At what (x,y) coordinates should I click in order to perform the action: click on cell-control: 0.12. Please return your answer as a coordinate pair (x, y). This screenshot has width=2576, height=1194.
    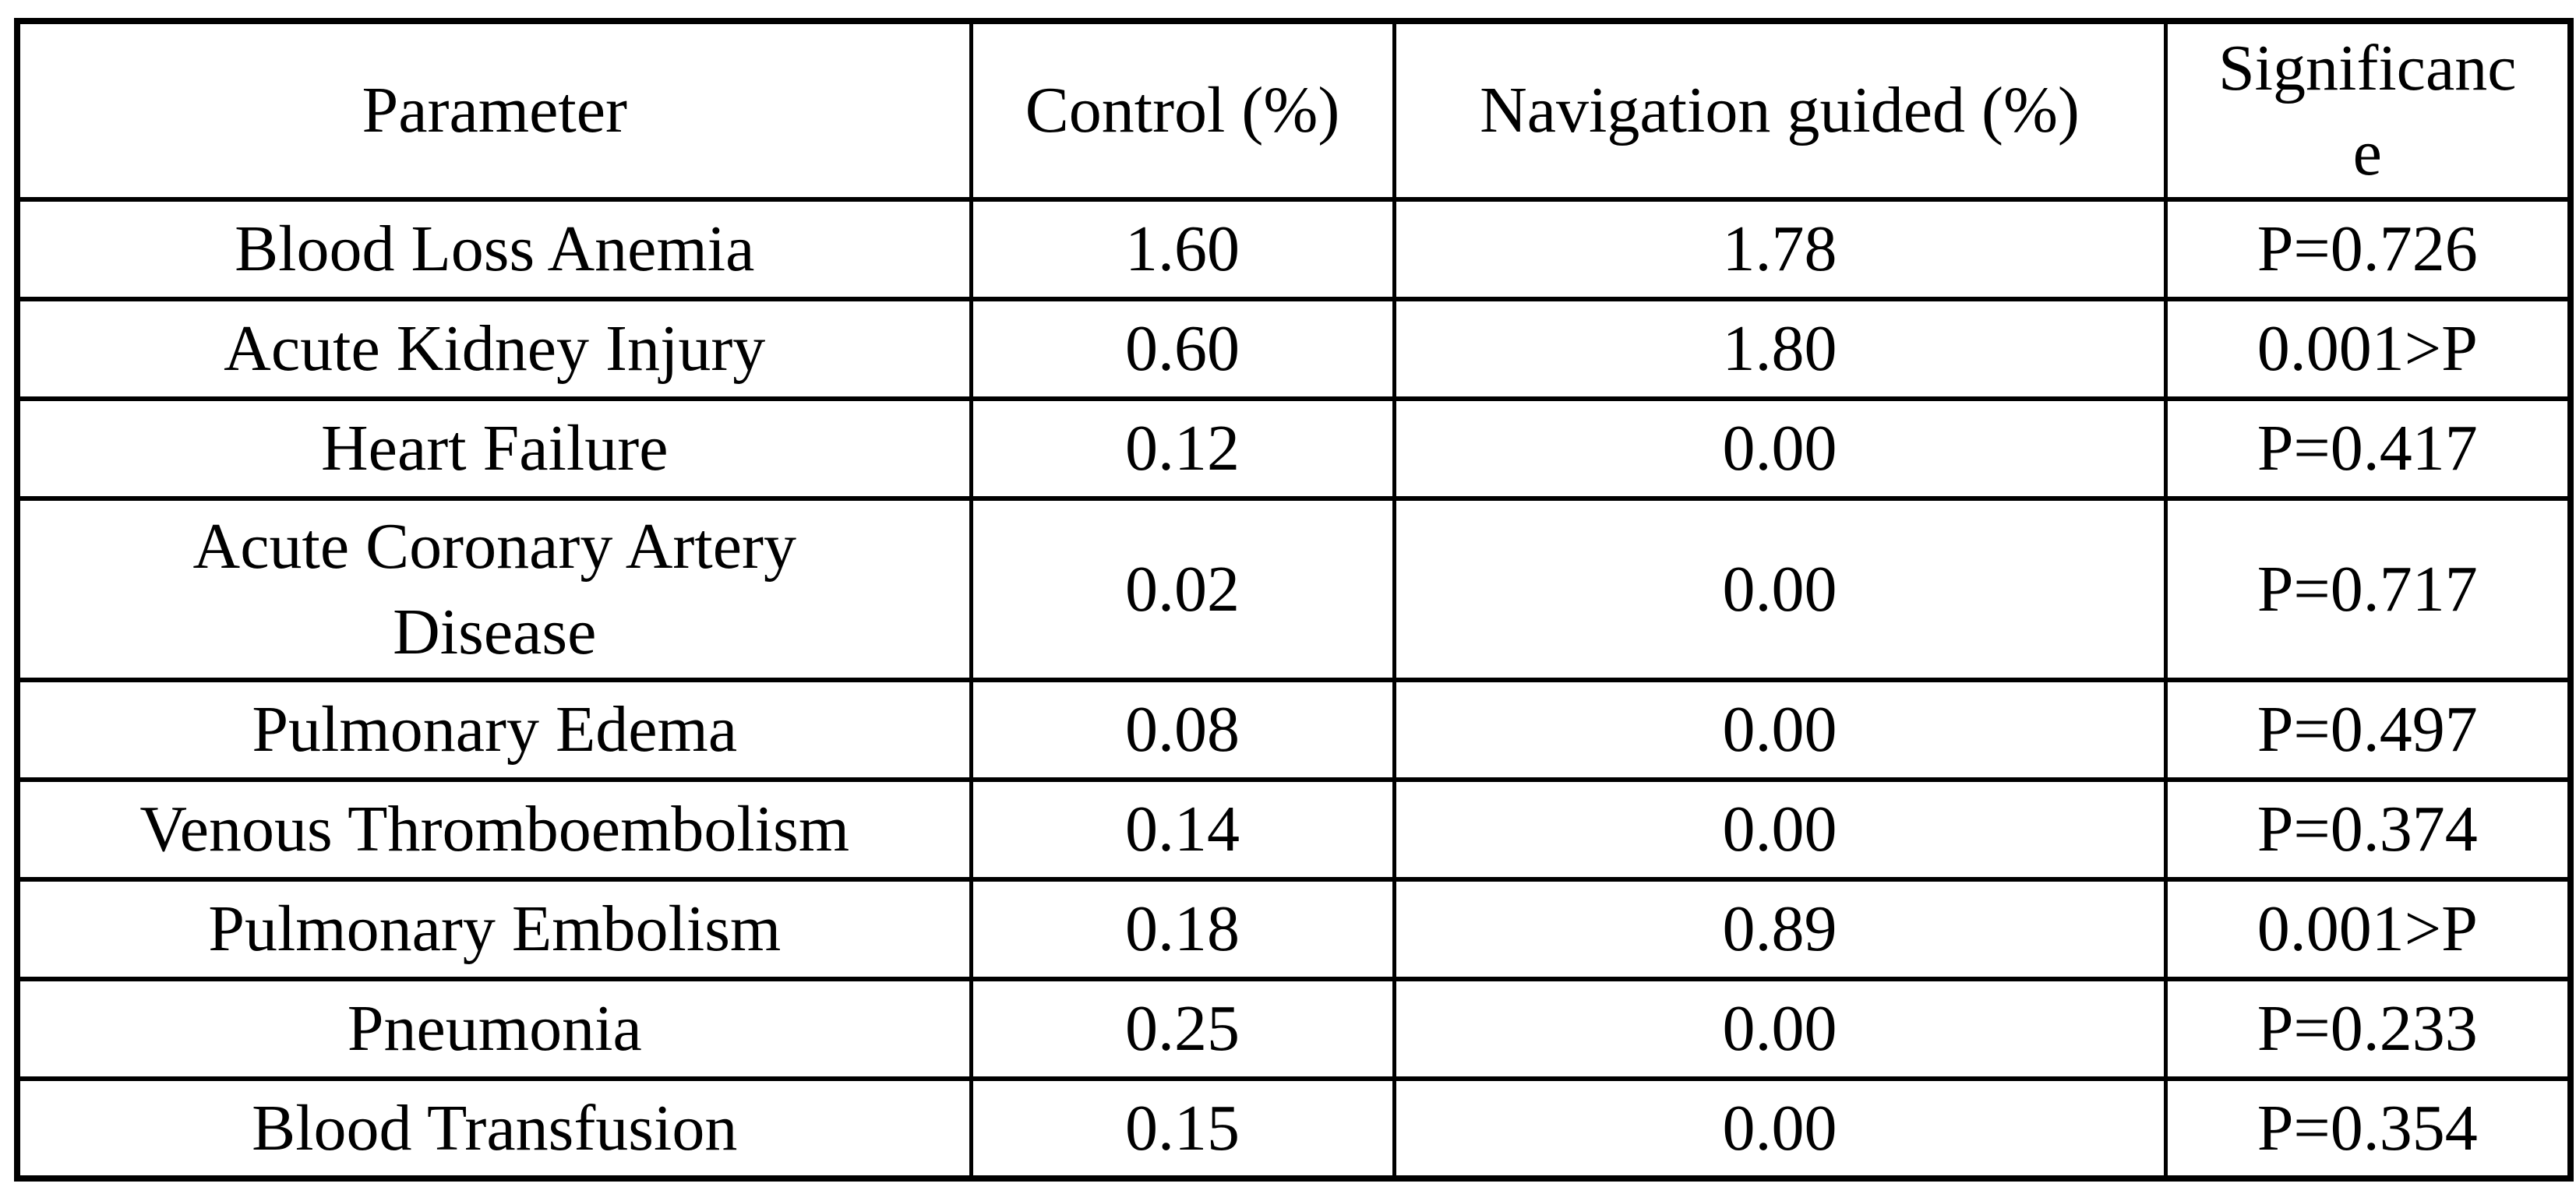
    Looking at the image, I should click on (1182, 448).